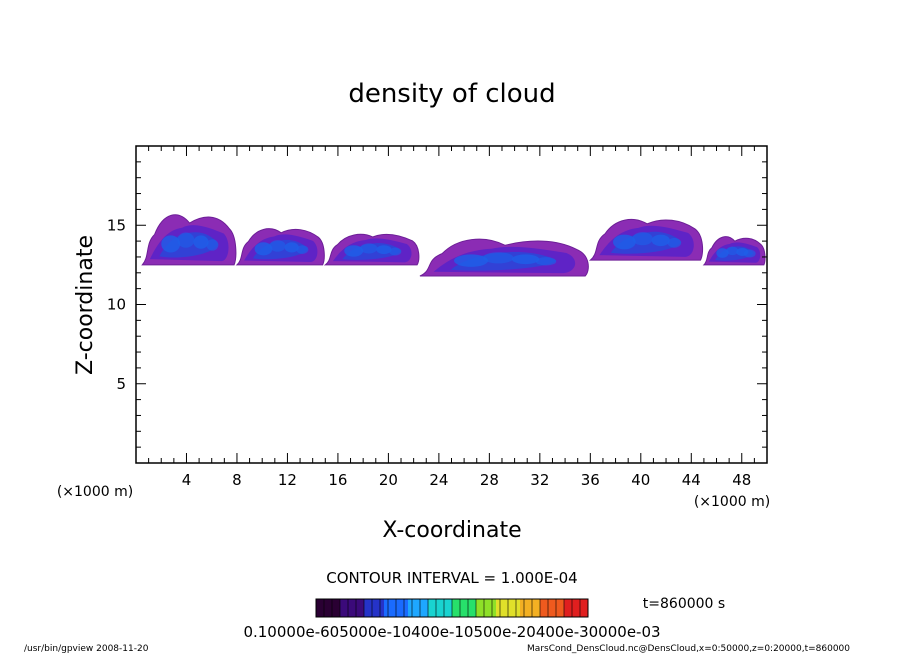 The image size is (904, 658). Describe the element at coordinates (691, 480) in the screenshot. I see `x-tick-label: 44` at that location.